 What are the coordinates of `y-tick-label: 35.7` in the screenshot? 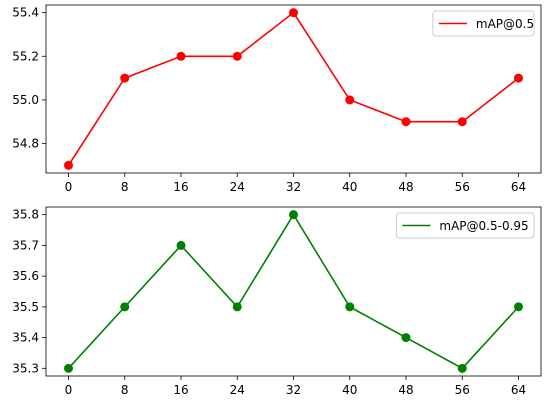 It's located at (25, 245).